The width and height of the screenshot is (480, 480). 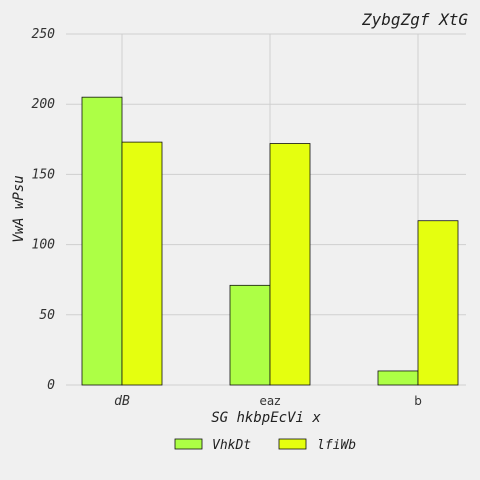 What do you see at coordinates (336, 445) in the screenshot?
I see `legend-label-lfiWb: lfiWb` at bounding box center [336, 445].